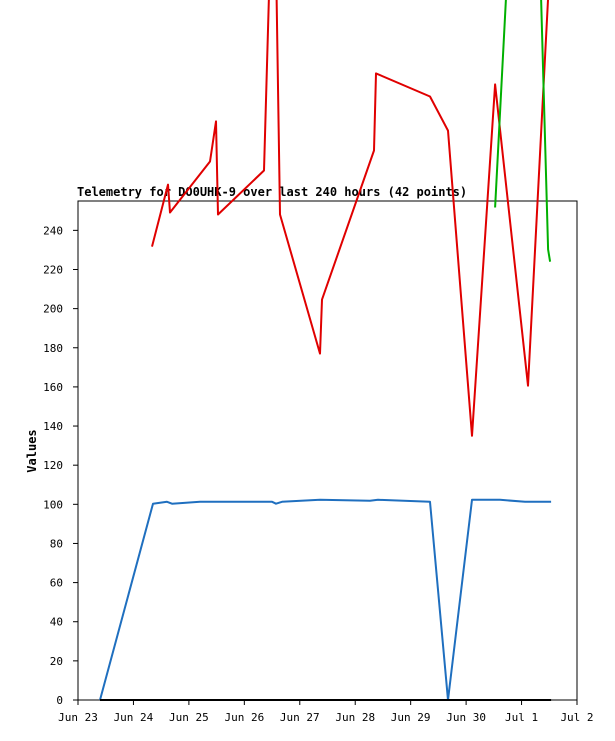 The width and height of the screenshot is (615, 741). I want to click on y-axis-label: Values, so click(32, 450).